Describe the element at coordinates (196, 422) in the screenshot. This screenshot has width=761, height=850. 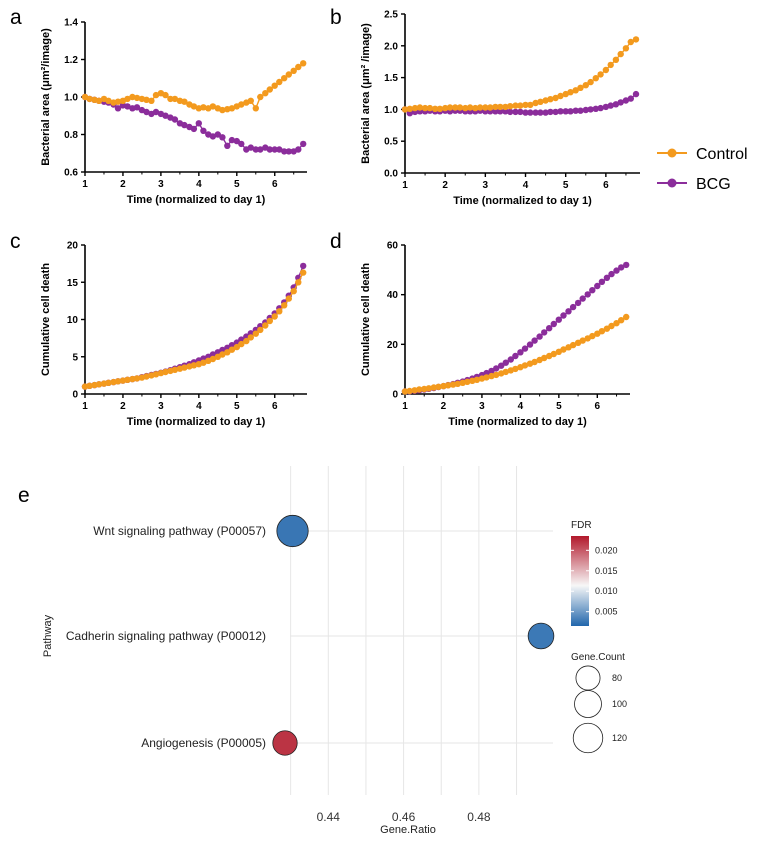
I see `x-axis-label-c: Time (normalized to day 1)` at that location.